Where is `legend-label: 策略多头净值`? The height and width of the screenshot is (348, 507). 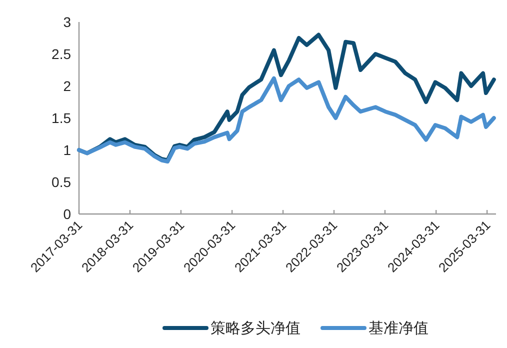 legend-label: 策略多头净值 is located at coordinates (255, 328).